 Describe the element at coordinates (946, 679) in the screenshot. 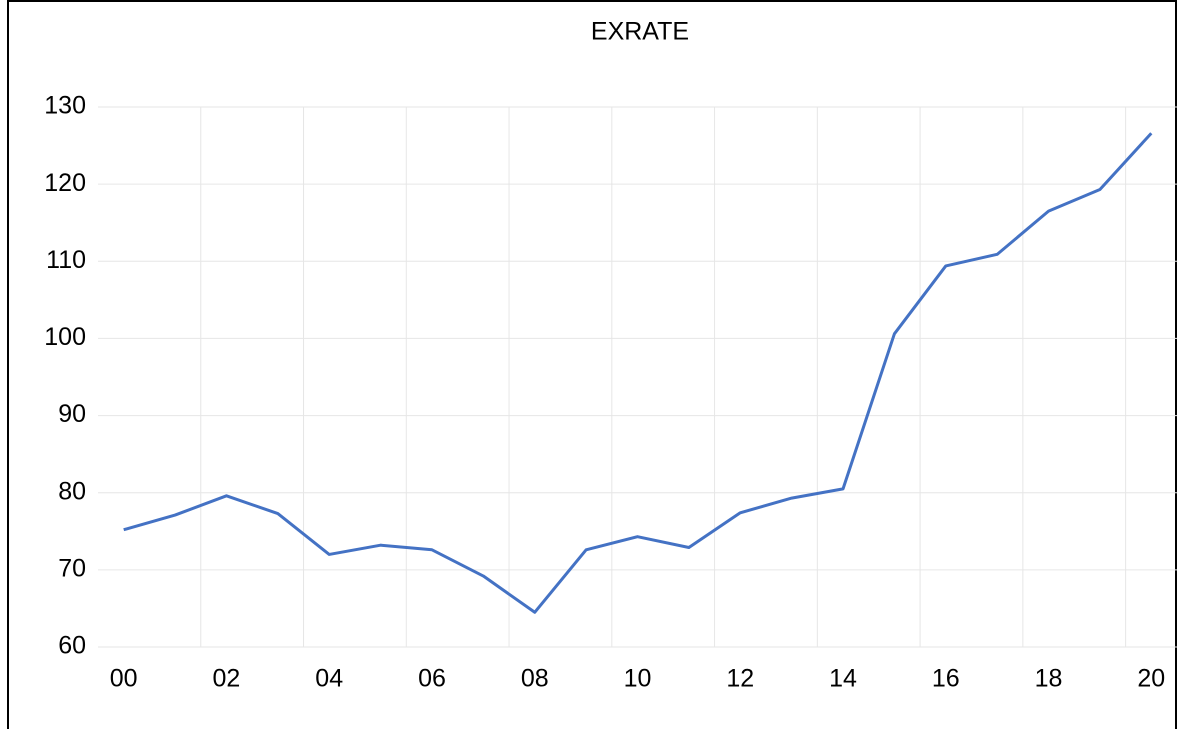

I see `x-tick-label: 16` at that location.